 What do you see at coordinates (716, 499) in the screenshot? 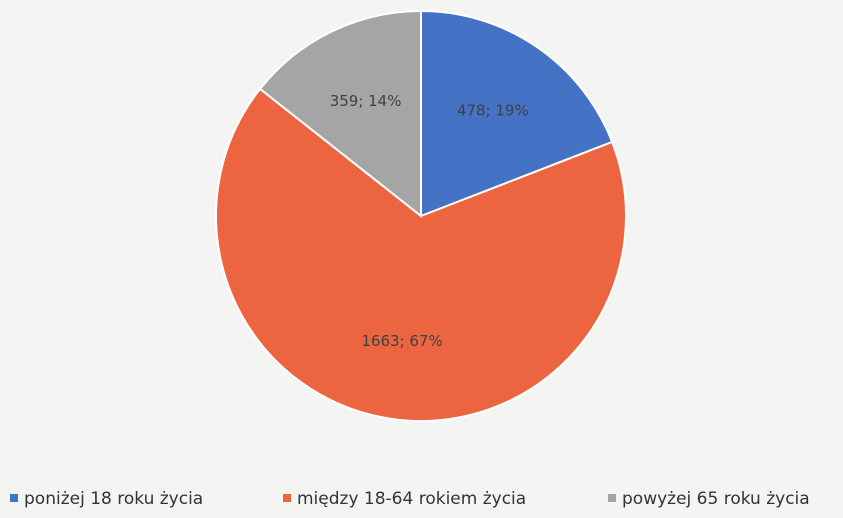
I see `legend-label: powyżej 65 roku życia` at bounding box center [716, 499].